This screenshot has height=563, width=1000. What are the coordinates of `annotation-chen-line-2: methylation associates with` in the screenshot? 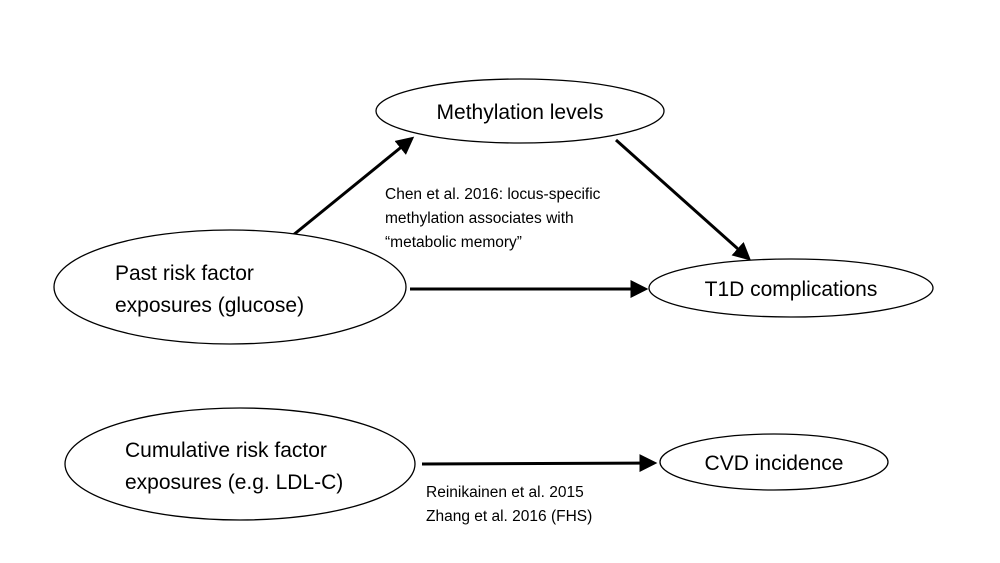 It's located at (479, 218).